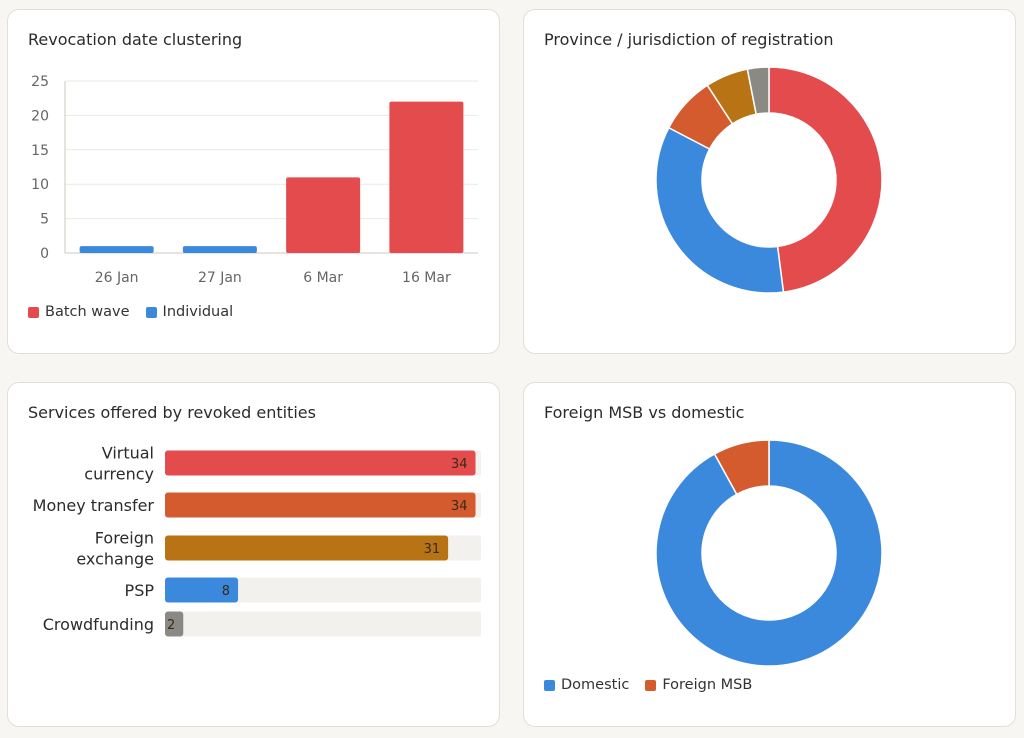 The width and height of the screenshot is (1024, 738). Describe the element at coordinates (432, 549) in the screenshot. I see `services-bar-value-label: 31` at that location.